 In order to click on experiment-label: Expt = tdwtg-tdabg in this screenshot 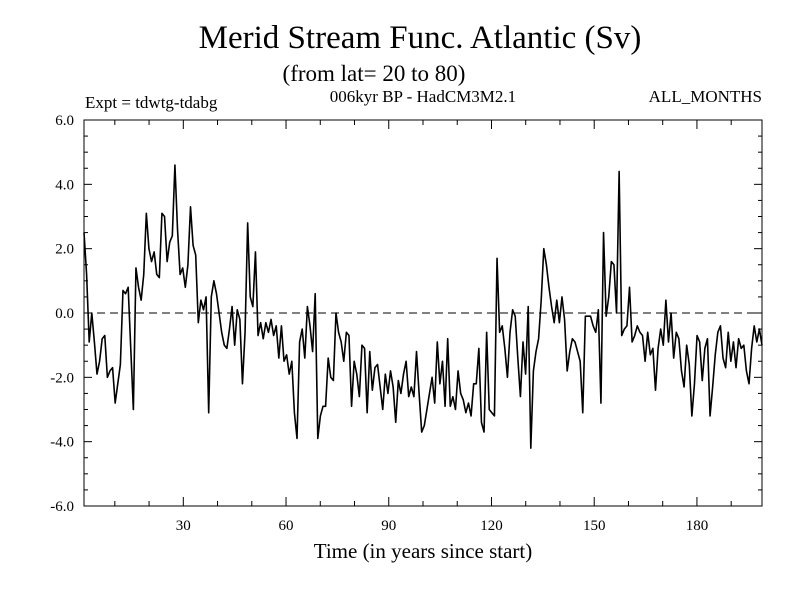, I will do `click(151, 102)`.